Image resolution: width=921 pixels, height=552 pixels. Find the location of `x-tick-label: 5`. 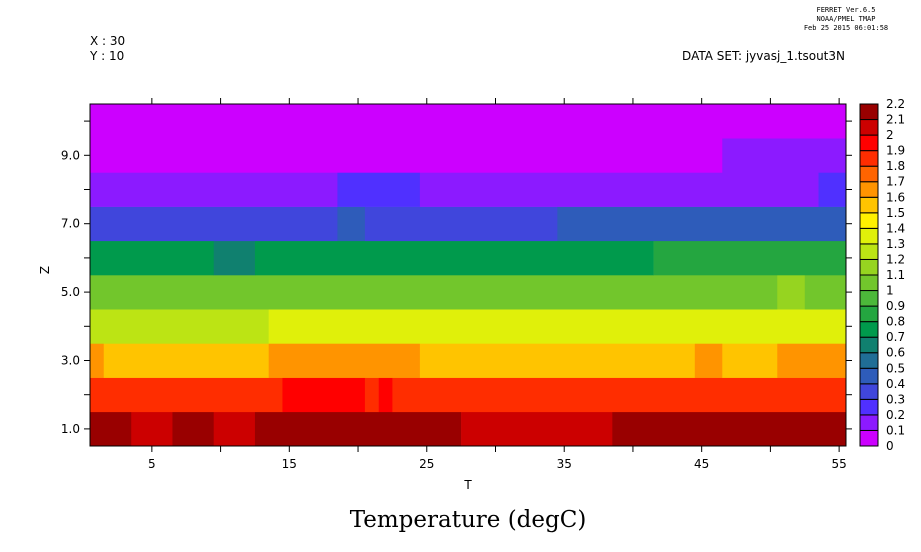

x-tick-label: 5 is located at coordinates (152, 464).